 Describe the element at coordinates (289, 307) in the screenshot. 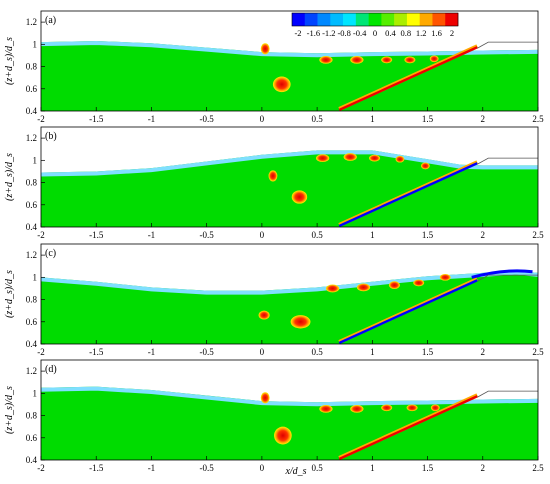

I see `water-body` at that location.